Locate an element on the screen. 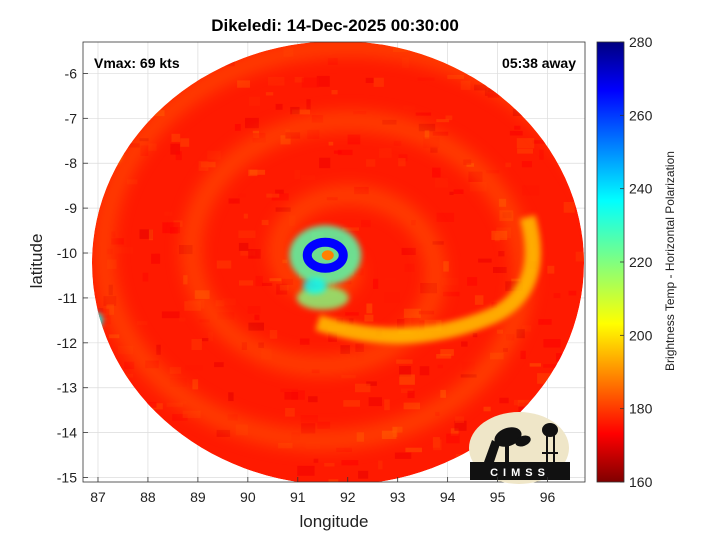 The width and height of the screenshot is (720, 540). logo-base-bar is located at coordinates (520, 471).